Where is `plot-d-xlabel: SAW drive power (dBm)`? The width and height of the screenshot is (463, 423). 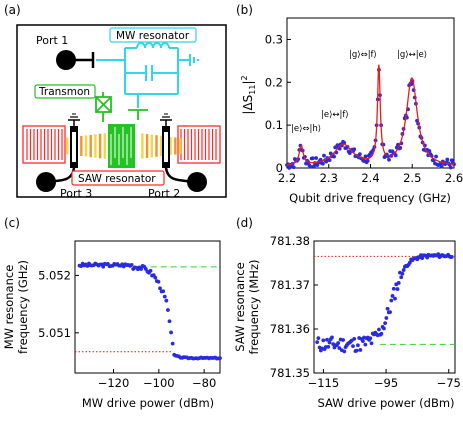
plot-d-xlabel: SAW drive power (dBm) is located at coordinates (385, 403).